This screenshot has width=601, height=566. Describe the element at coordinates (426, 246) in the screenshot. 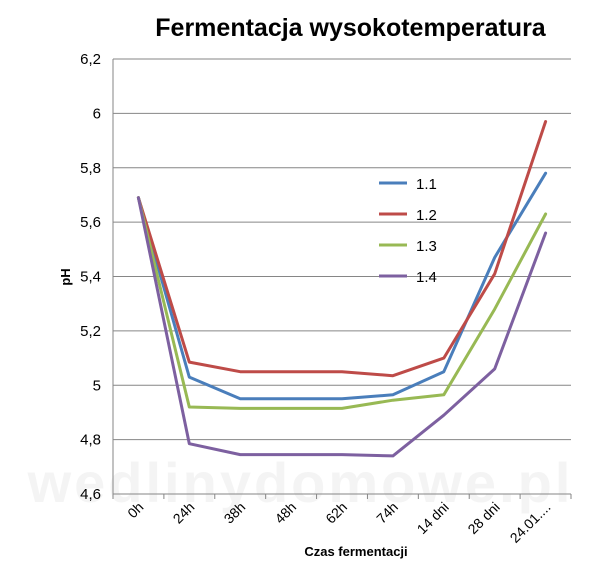

I see `legend-label: 1.3` at that location.